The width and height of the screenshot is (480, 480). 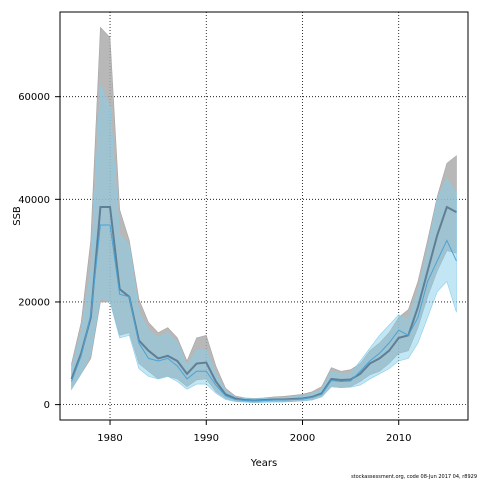 I want to click on x-axis-label: Years, so click(x=263, y=463).